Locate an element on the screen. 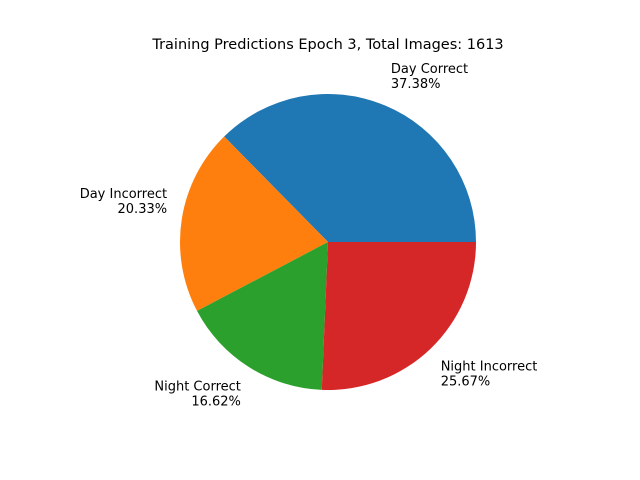 This screenshot has height=480, width=640. slice-label-name: Night Incorrect is located at coordinates (489, 367).